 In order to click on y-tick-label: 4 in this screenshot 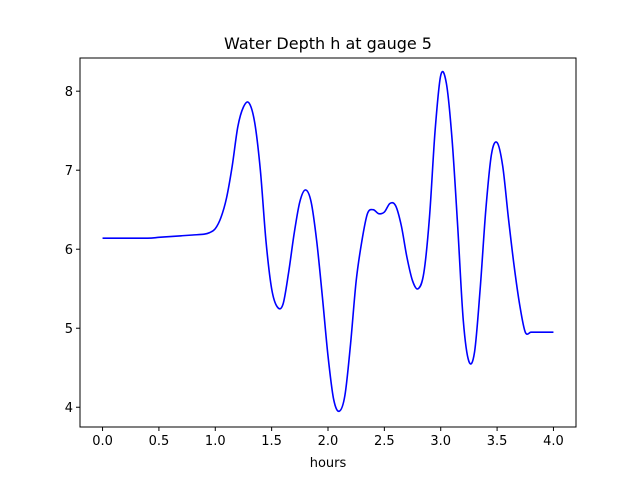, I will do `click(69, 408)`.